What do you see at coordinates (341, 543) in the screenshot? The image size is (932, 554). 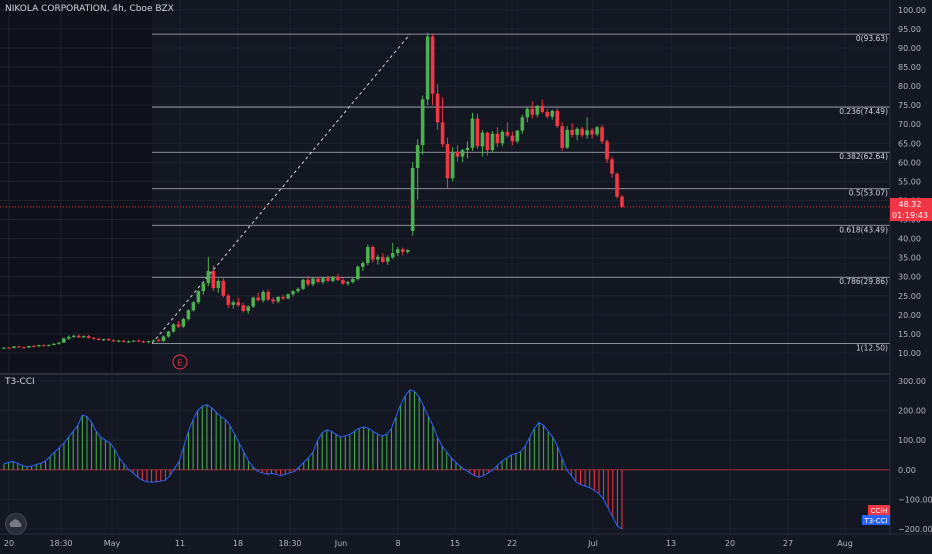 I see `time-tick-label: Jun` at bounding box center [341, 543].